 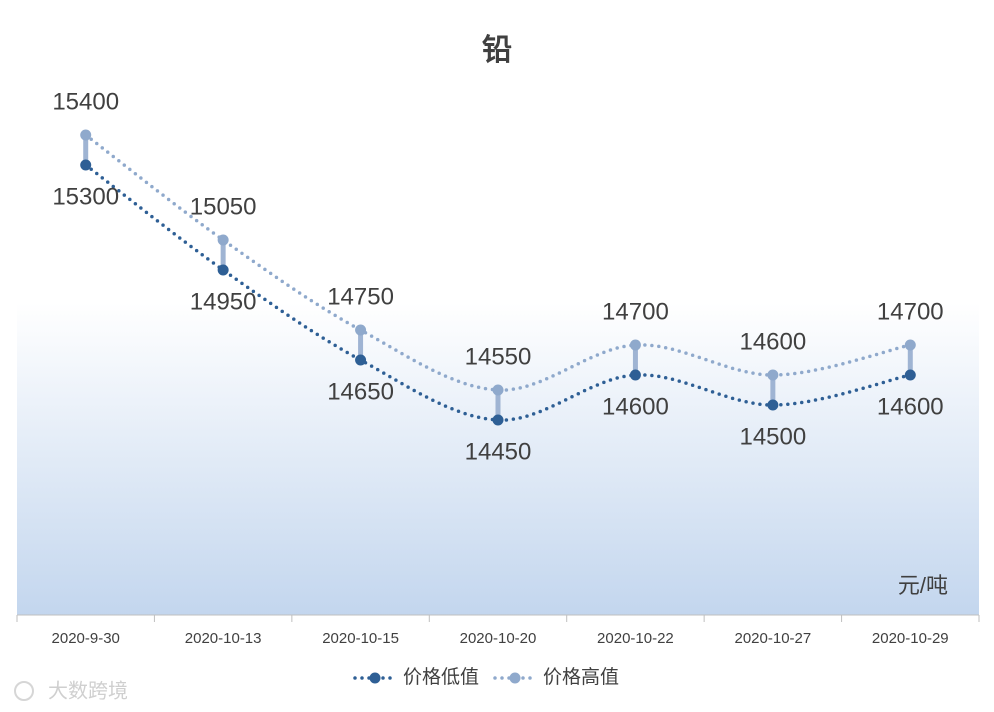 I want to click on legend-label: 价格低值, so click(x=441, y=677).